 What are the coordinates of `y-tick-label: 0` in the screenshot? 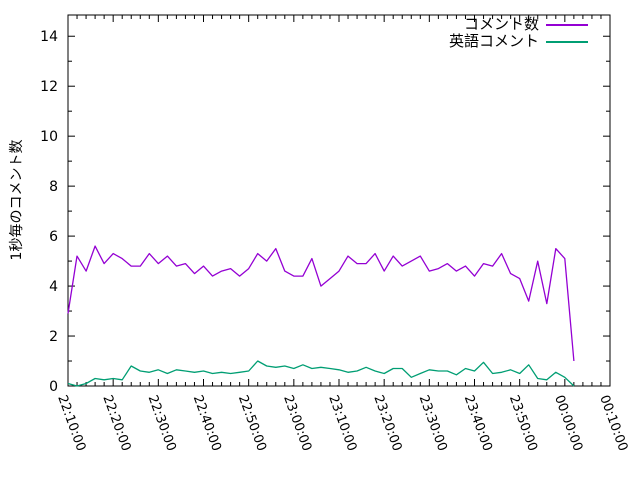 It's located at (53, 387).